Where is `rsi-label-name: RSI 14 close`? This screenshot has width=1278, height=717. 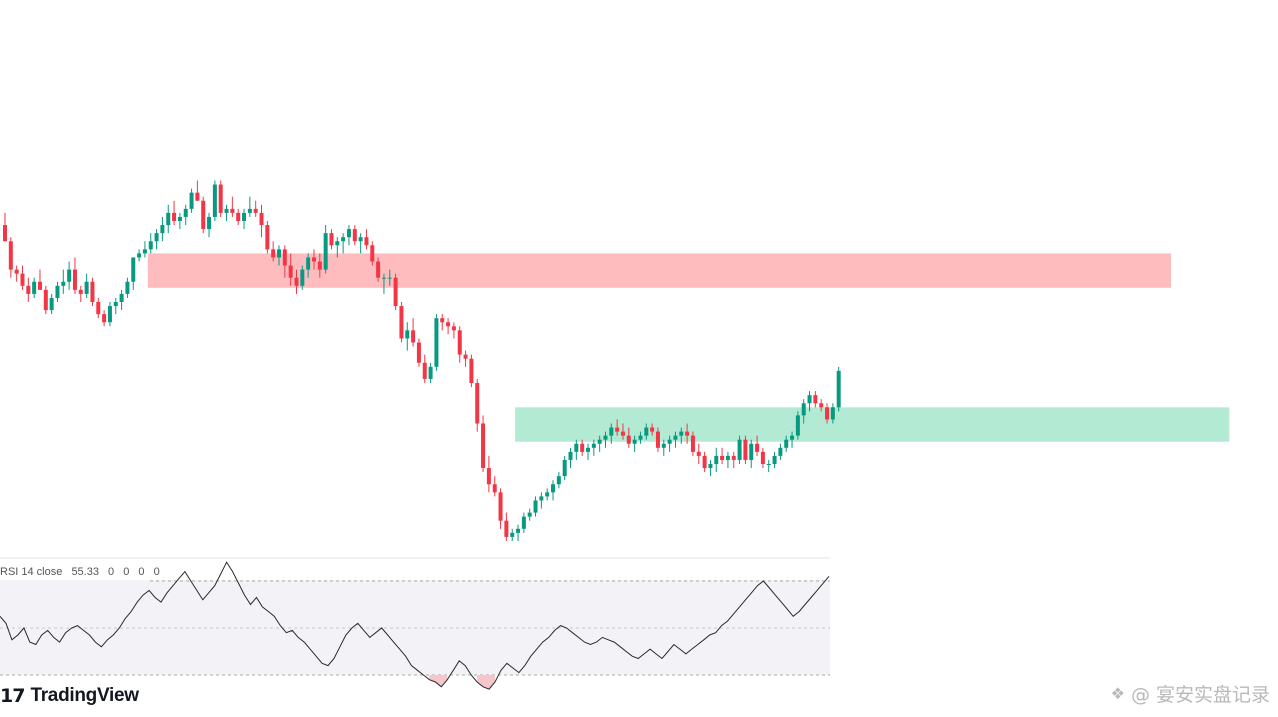
rsi-label-name: RSI 14 close is located at coordinates (31, 572).